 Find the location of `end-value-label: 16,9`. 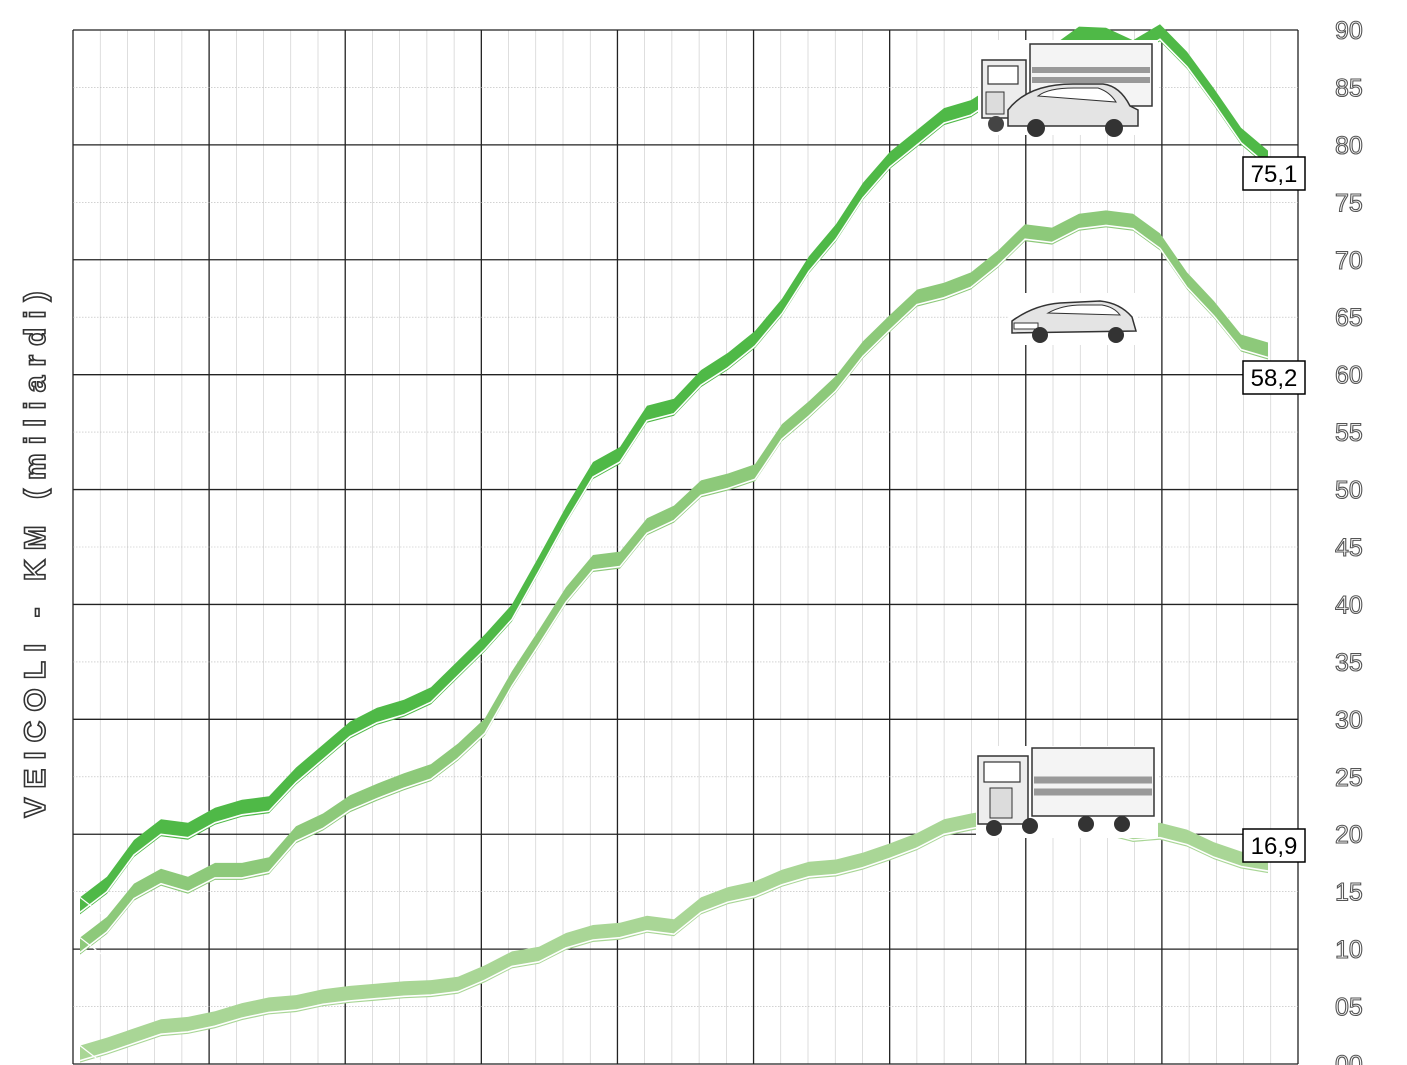

end-value-label: 16,9 is located at coordinates (1274, 845).